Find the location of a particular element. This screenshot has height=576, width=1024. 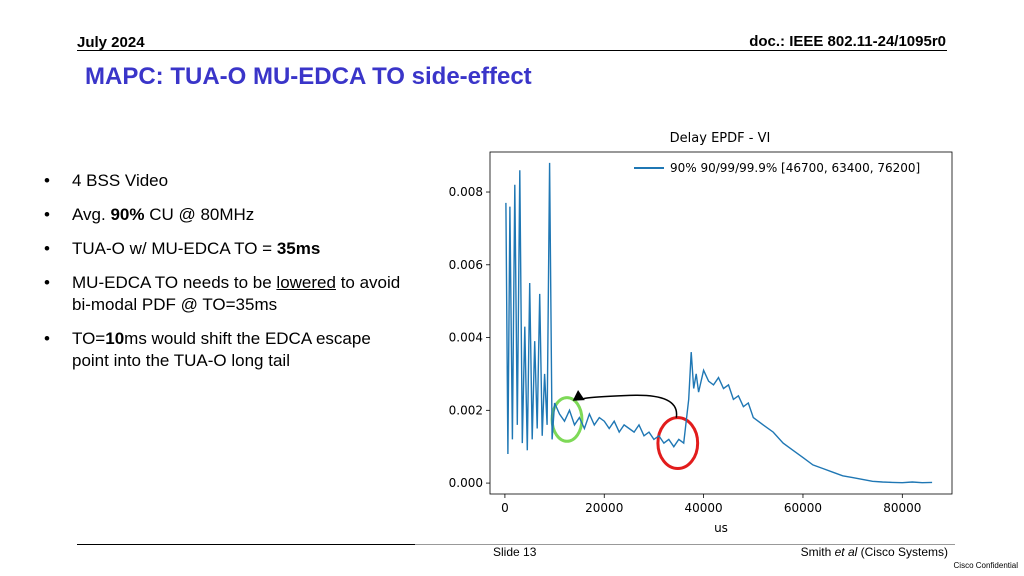

y-tick-label: 0.004 is located at coordinates (466, 338).